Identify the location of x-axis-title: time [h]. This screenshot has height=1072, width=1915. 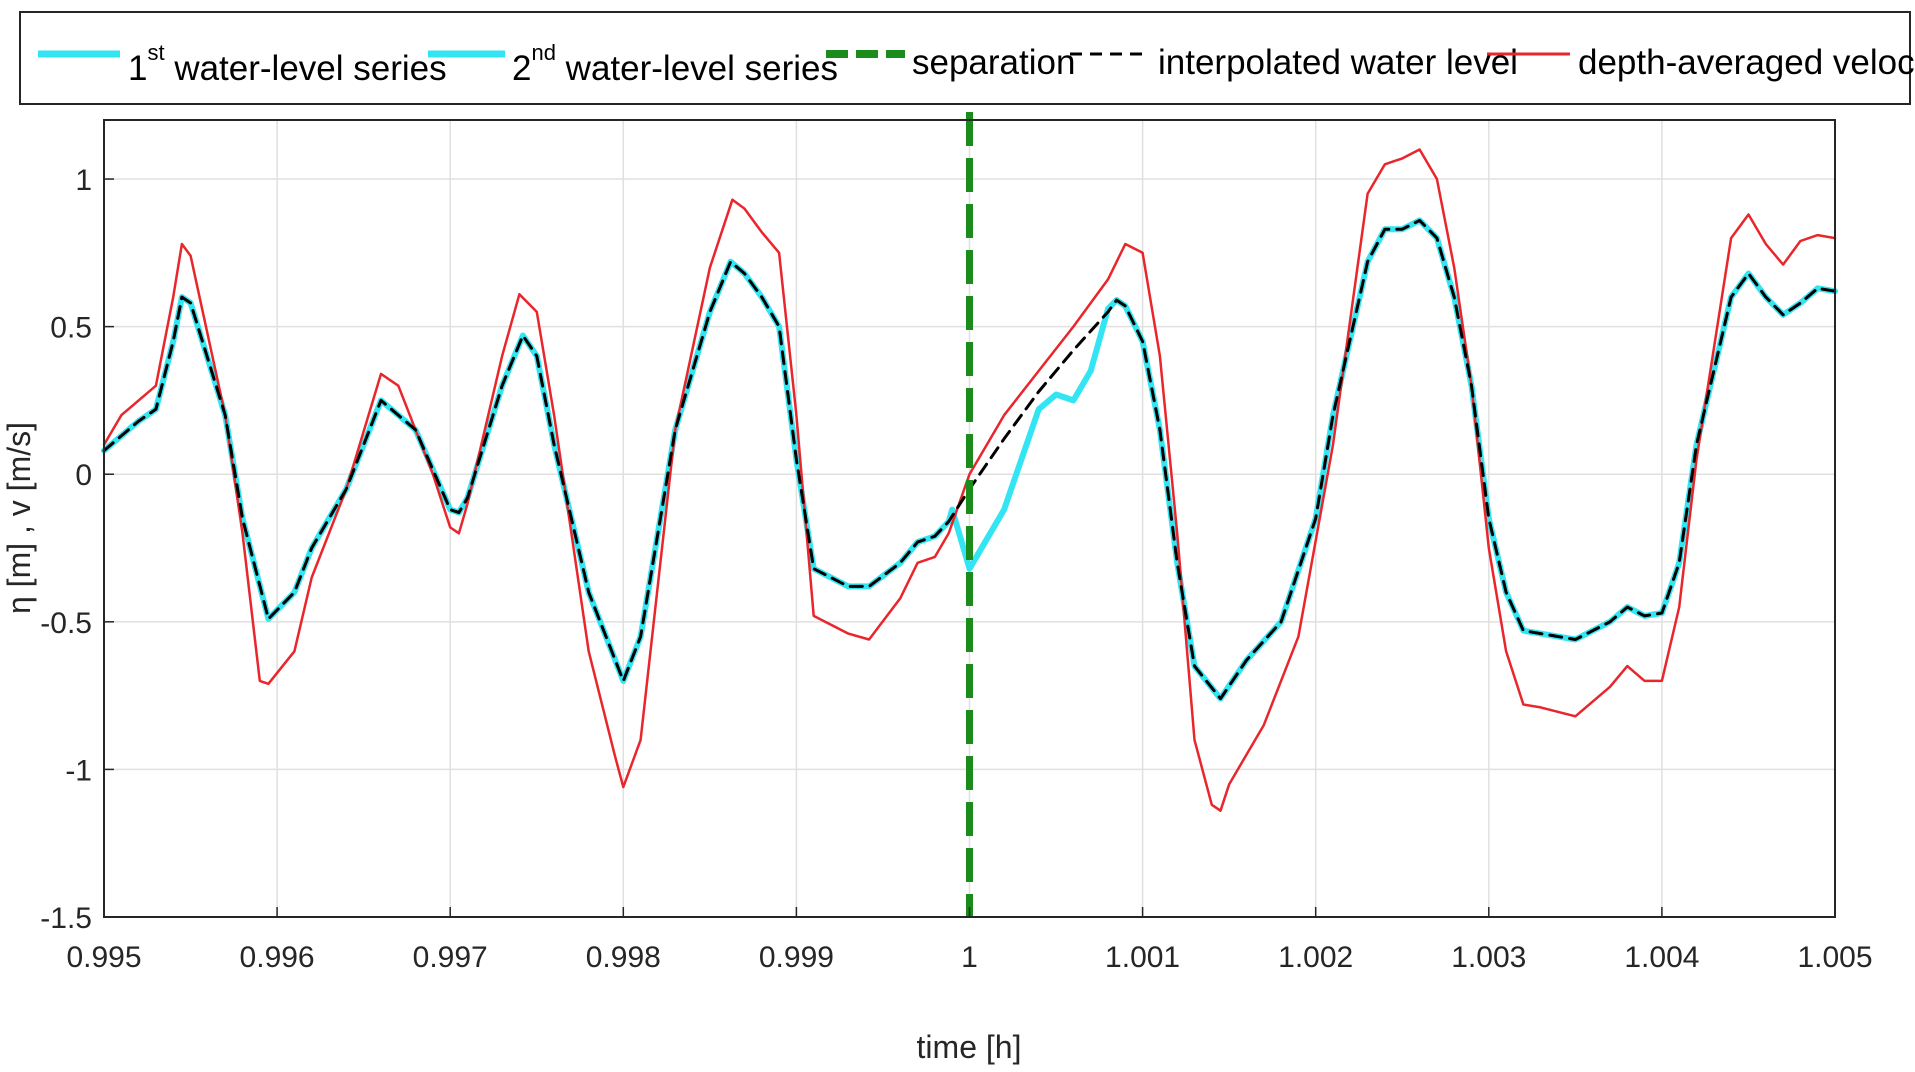
(969, 1047).